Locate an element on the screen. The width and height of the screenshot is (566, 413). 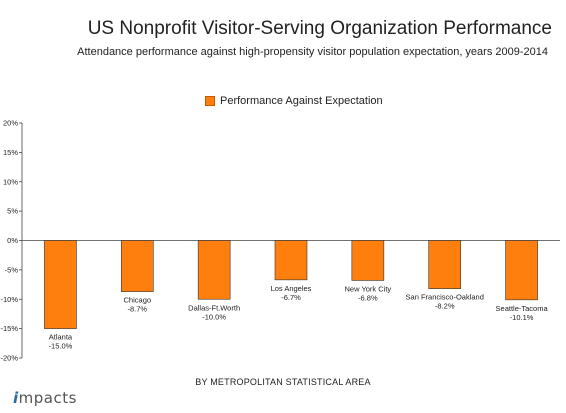
y-tick-label: -20% is located at coordinates (9, 358).